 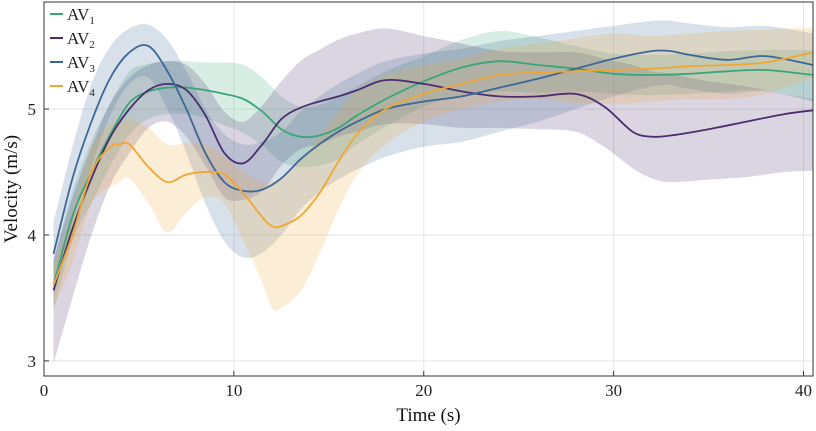 I want to click on legend-entry-av2: AV2, so click(x=72, y=40).